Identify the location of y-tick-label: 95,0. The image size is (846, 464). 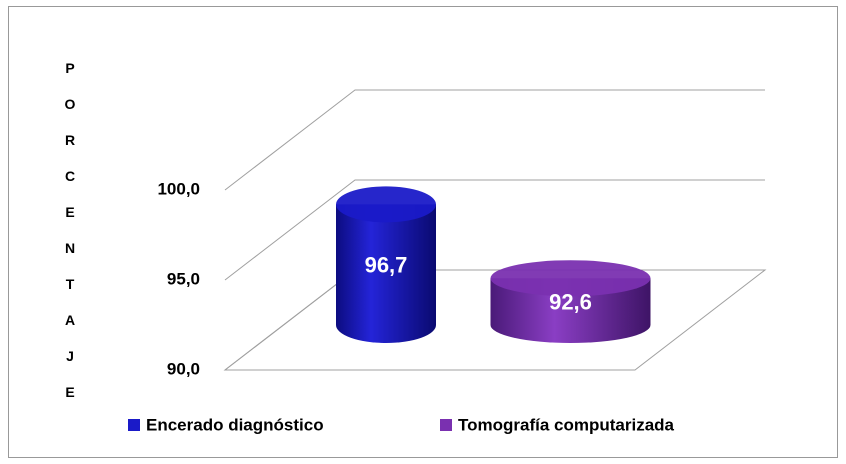
(183, 278).